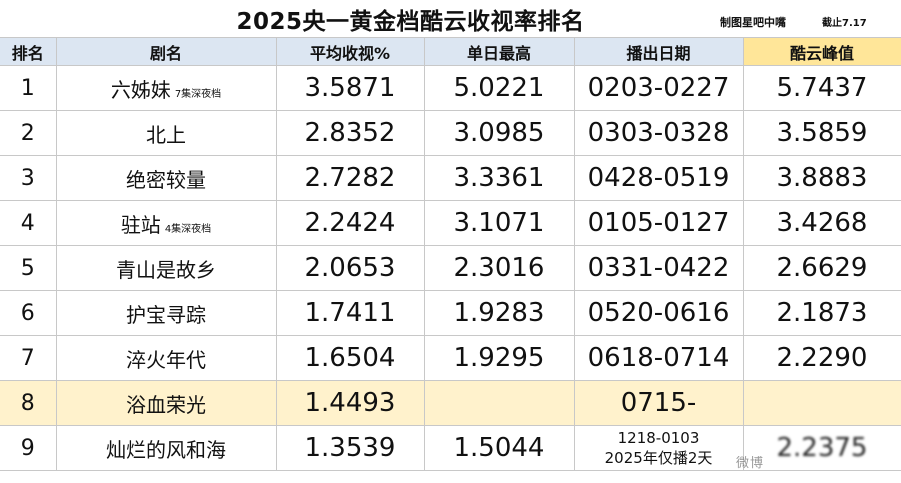 The width and height of the screenshot is (901, 483). What do you see at coordinates (822, 178) in the screenshot?
I see `cell-peak: 3.8883` at bounding box center [822, 178].